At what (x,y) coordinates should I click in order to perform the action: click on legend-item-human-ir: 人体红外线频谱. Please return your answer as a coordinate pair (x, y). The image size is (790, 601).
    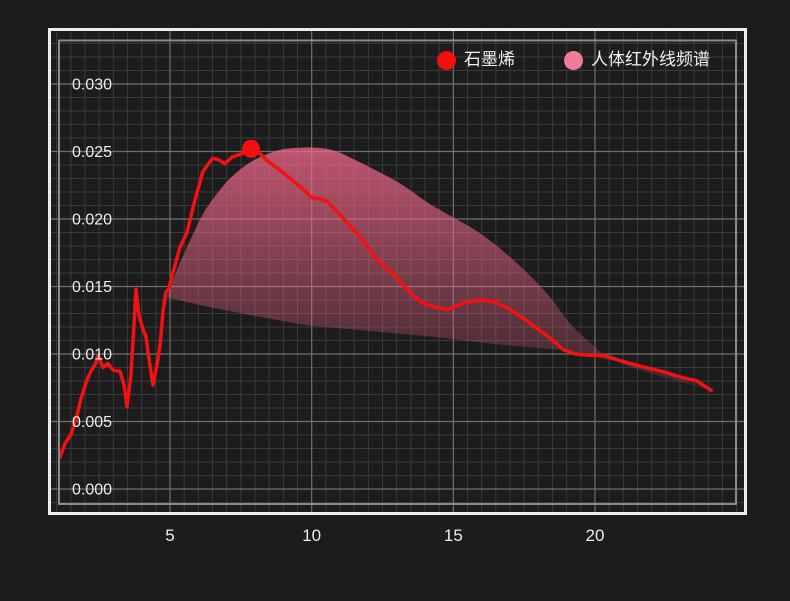
    Looking at the image, I should click on (637, 60).